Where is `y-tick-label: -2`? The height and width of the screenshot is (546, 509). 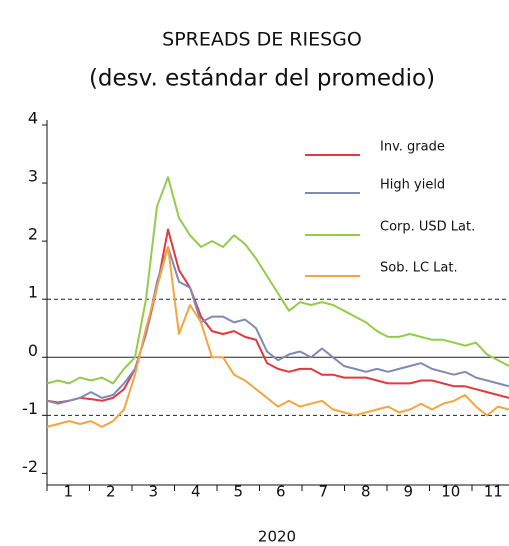
y-tick-label: -2 is located at coordinates (30, 466).